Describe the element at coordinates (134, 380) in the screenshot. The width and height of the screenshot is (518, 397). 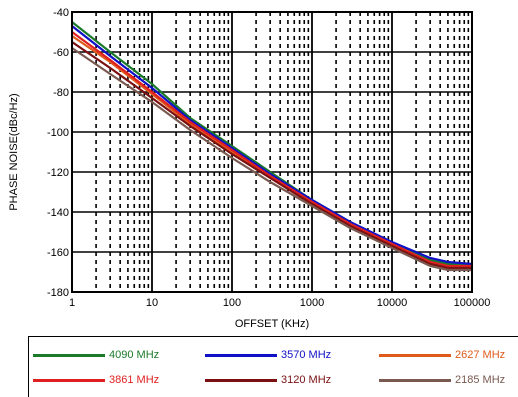
I see `legend-label: 3861 MHz` at that location.